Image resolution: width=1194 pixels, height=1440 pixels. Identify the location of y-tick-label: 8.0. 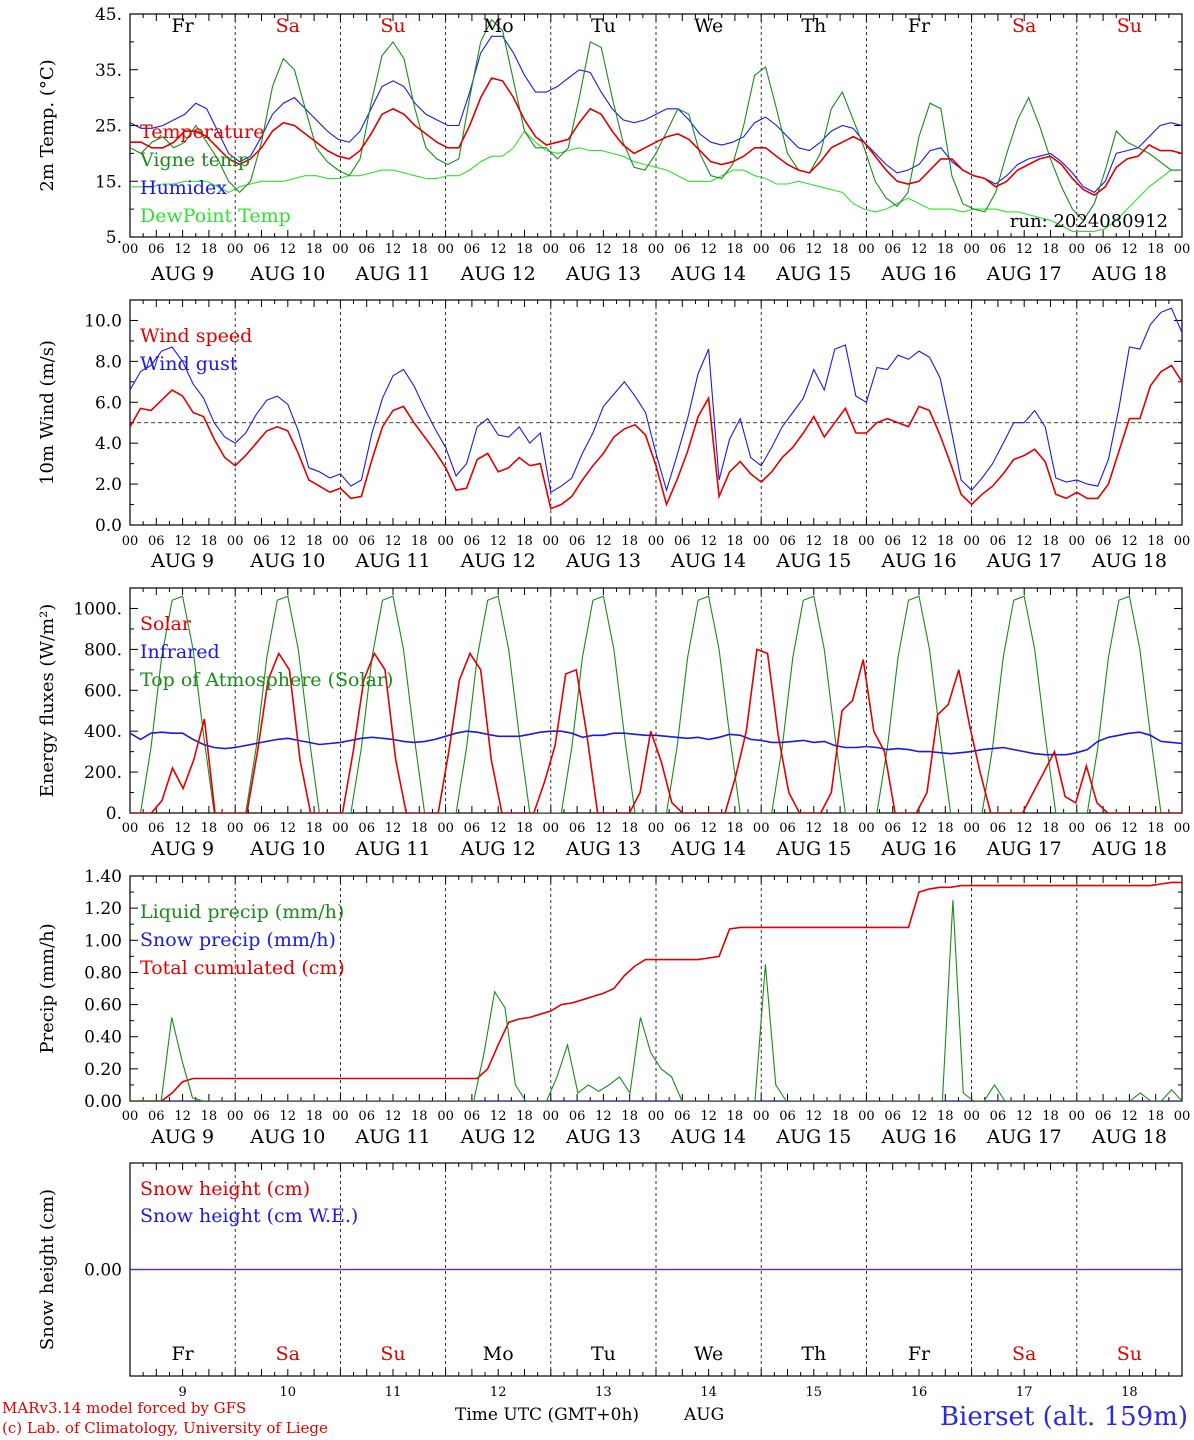
(108, 362).